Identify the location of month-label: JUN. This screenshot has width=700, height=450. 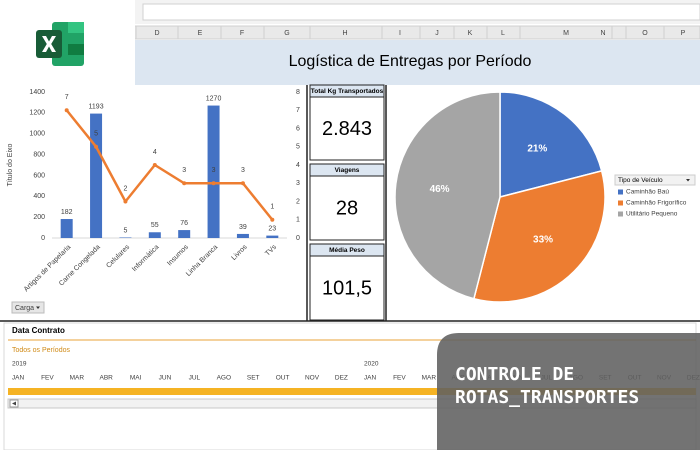
(165, 378).